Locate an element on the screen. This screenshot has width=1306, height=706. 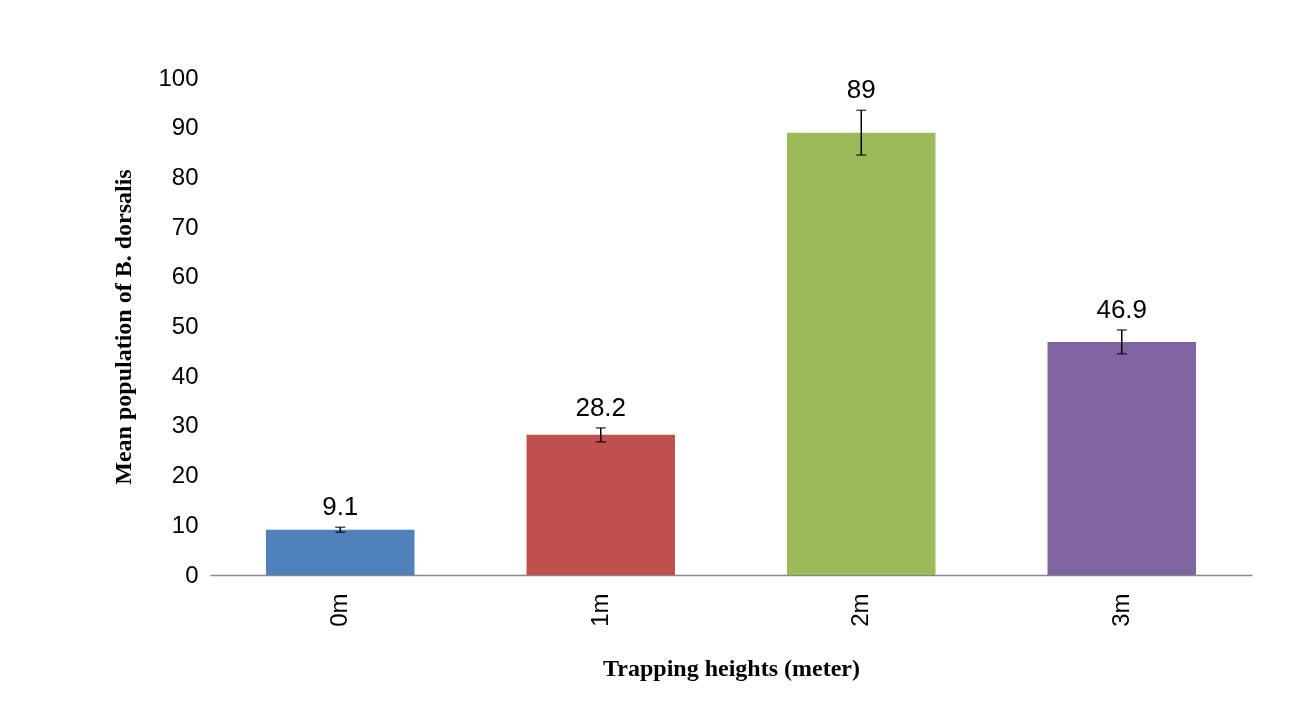
x-axis-title: Trapping heights (meter) is located at coordinates (731, 667).